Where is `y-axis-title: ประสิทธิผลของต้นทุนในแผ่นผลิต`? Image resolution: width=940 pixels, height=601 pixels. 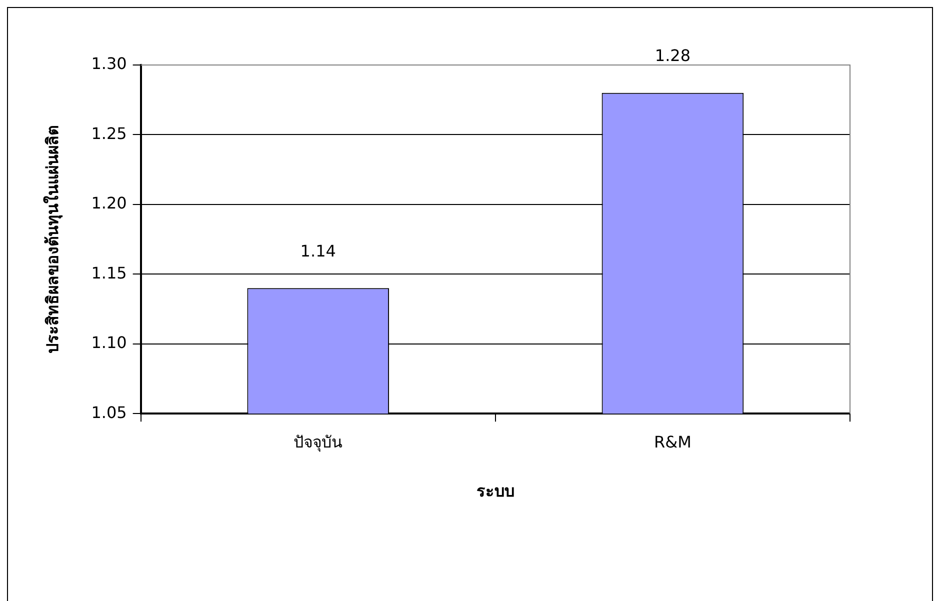 y-axis-title: ประสิทธิผลของต้นทุนในแผ่นผลิต is located at coordinates (52, 239).